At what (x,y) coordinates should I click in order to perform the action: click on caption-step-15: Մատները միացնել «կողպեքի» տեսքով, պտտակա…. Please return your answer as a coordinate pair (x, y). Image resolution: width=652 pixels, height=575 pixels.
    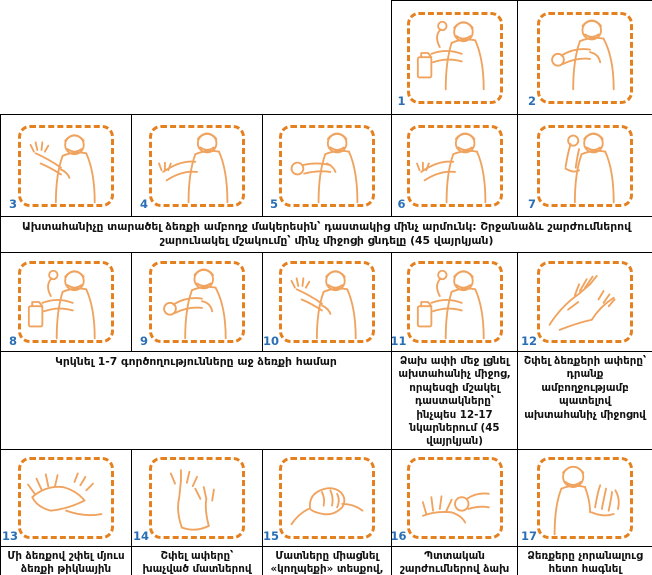
    Looking at the image, I should click on (327, 560).